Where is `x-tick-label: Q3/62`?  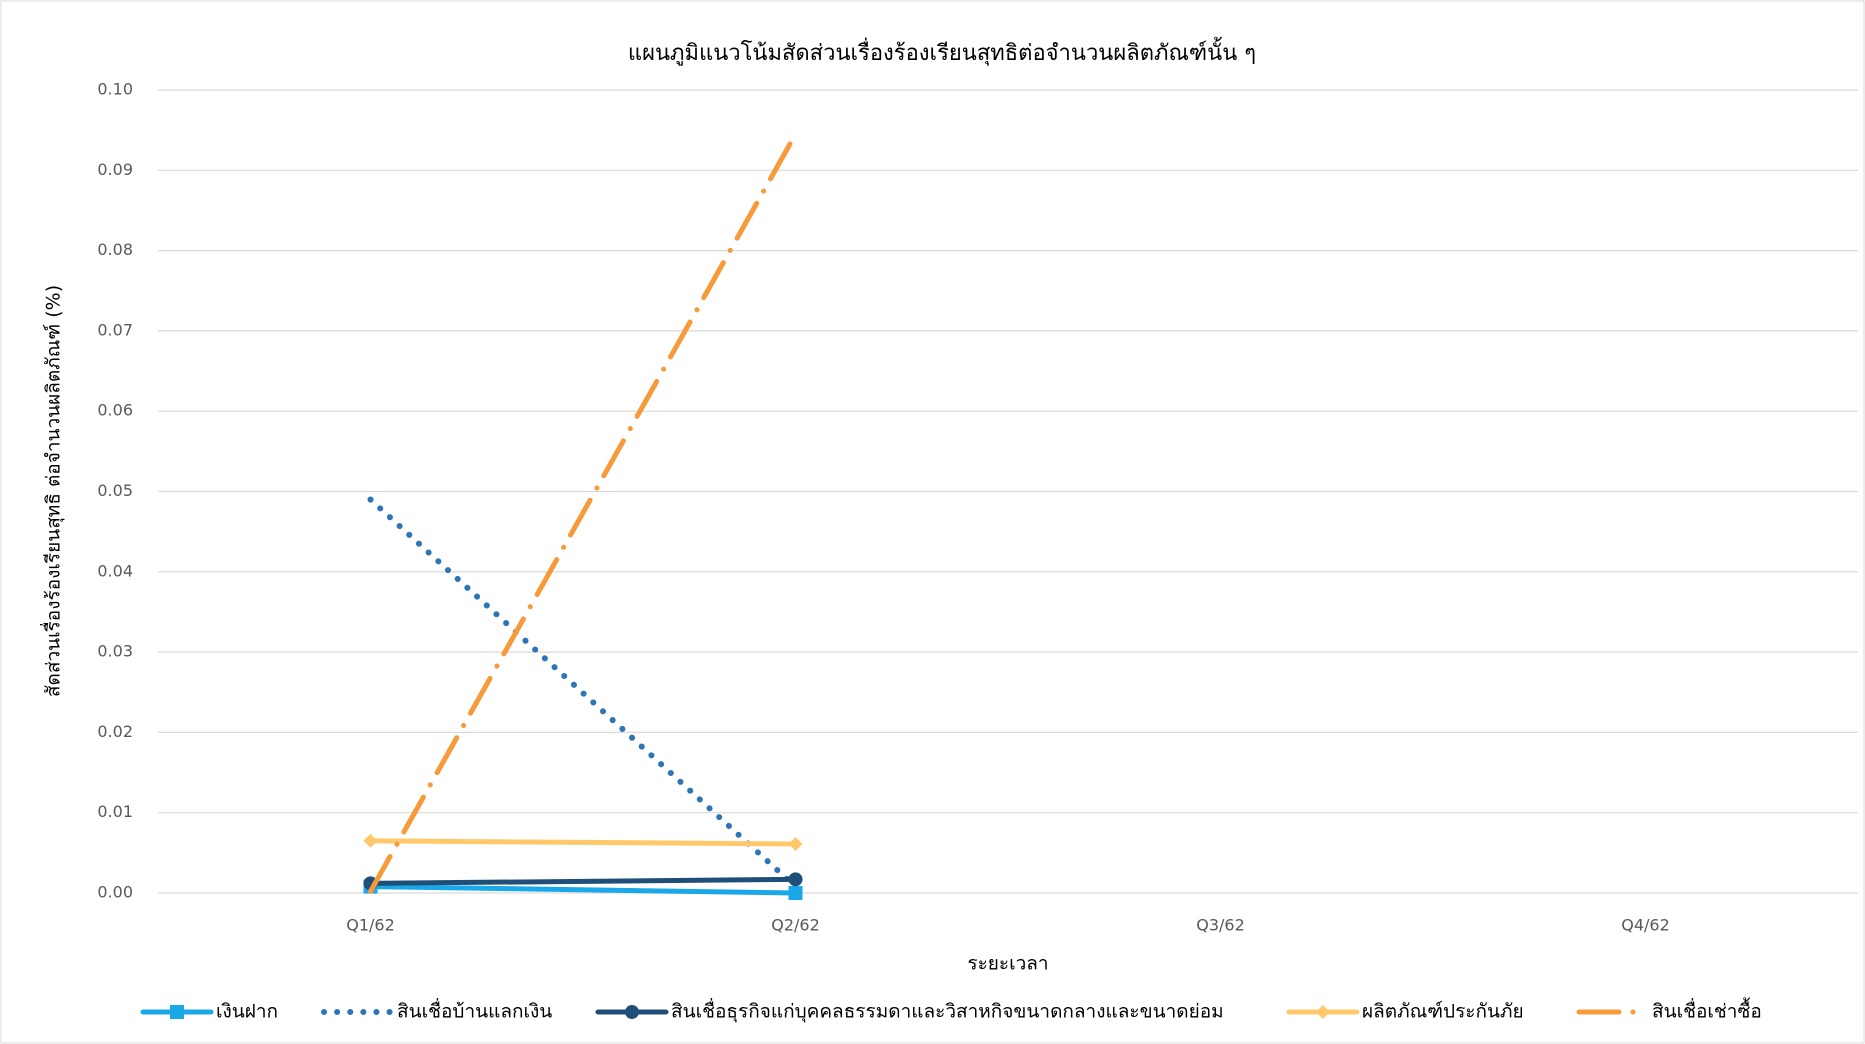
x-tick-label: Q3/62 is located at coordinates (1220, 925).